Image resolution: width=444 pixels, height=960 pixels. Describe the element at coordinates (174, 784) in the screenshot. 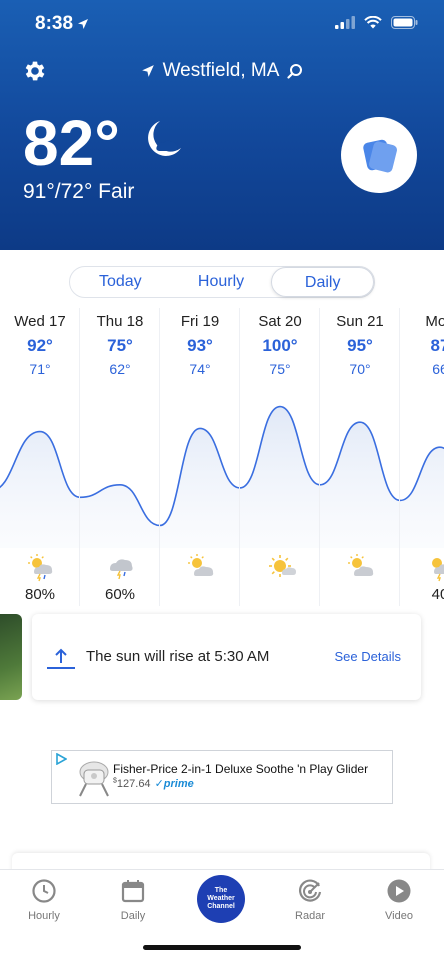

I see `prime-badge: ✓prime` at that location.